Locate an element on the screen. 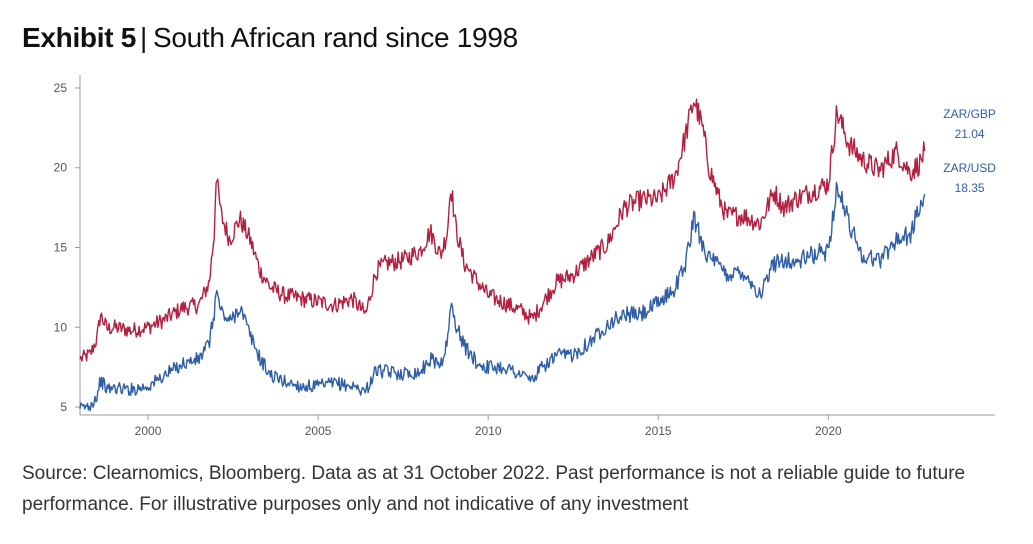  series-end-value-label: 21.04 is located at coordinates (970, 134).